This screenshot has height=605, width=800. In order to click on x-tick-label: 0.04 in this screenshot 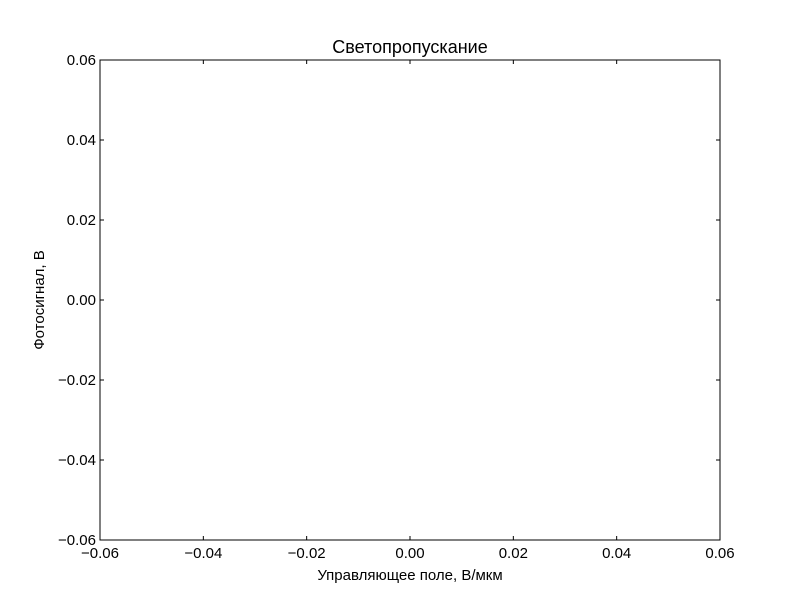, I will do `click(616, 553)`.